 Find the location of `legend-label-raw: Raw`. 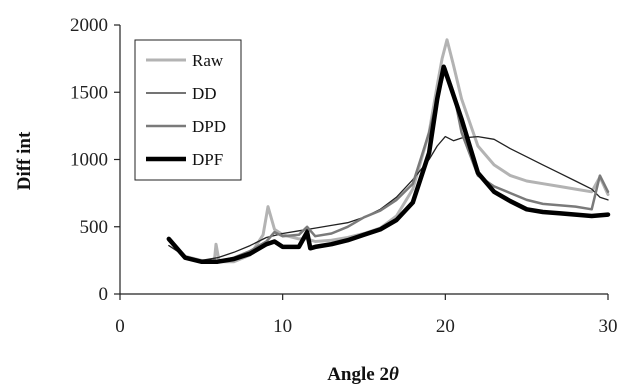

legend-label-raw: Raw is located at coordinates (208, 60).